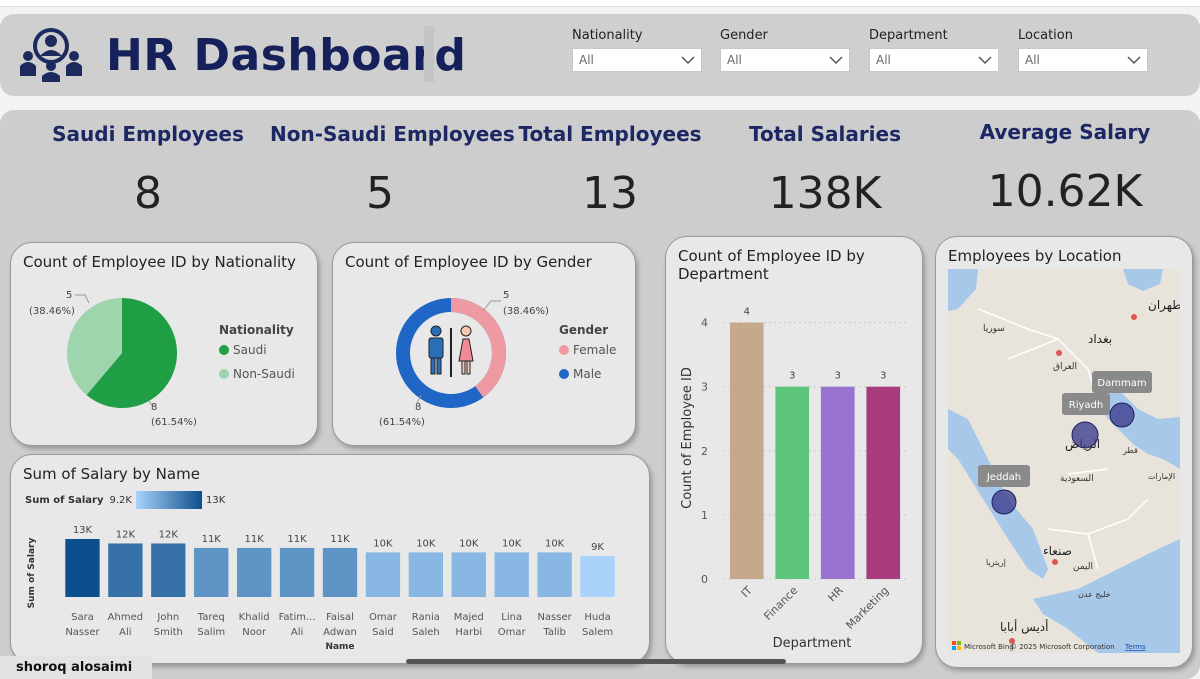  I want to click on map-label: اليمن, so click(1083, 567).